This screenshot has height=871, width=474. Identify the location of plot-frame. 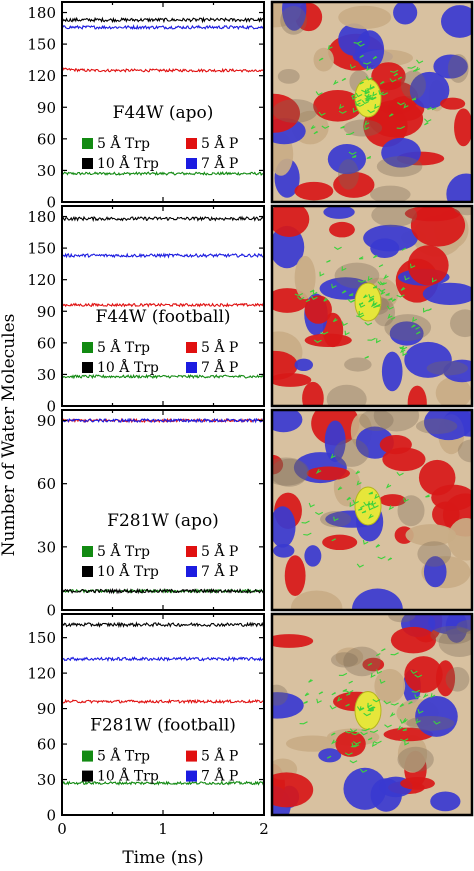
(163, 510).